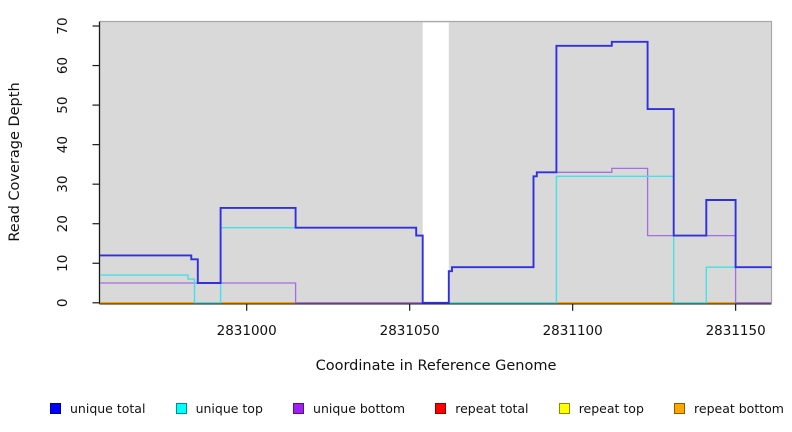  What do you see at coordinates (611, 408) in the screenshot?
I see `legend-label: repeat top` at bounding box center [611, 408].